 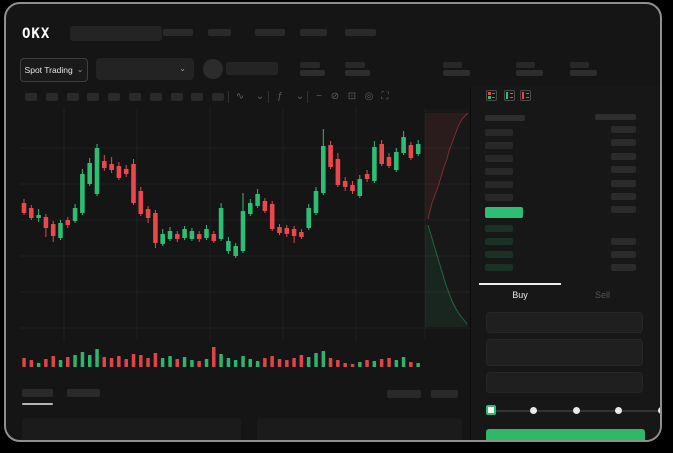 I want to click on tab-buy-label: Buy, so click(x=520, y=295).